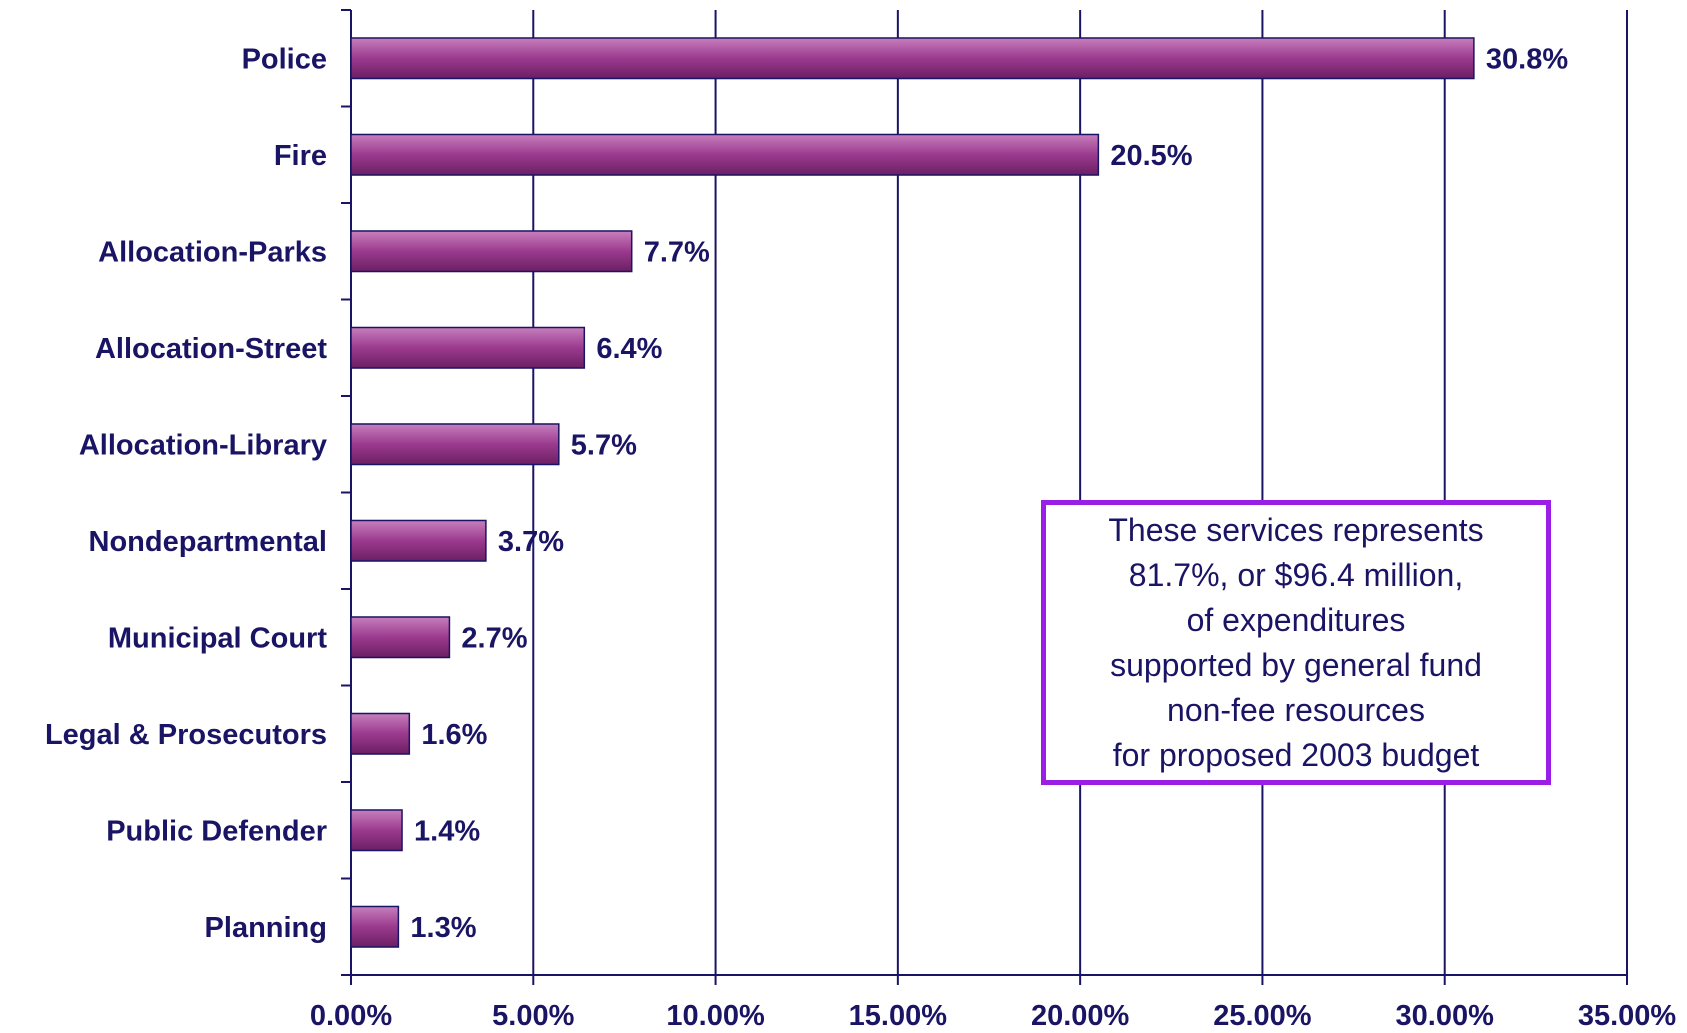 This screenshot has width=1687, height=1033. Describe the element at coordinates (300, 156) in the screenshot. I see `category-label: Fire` at that location.